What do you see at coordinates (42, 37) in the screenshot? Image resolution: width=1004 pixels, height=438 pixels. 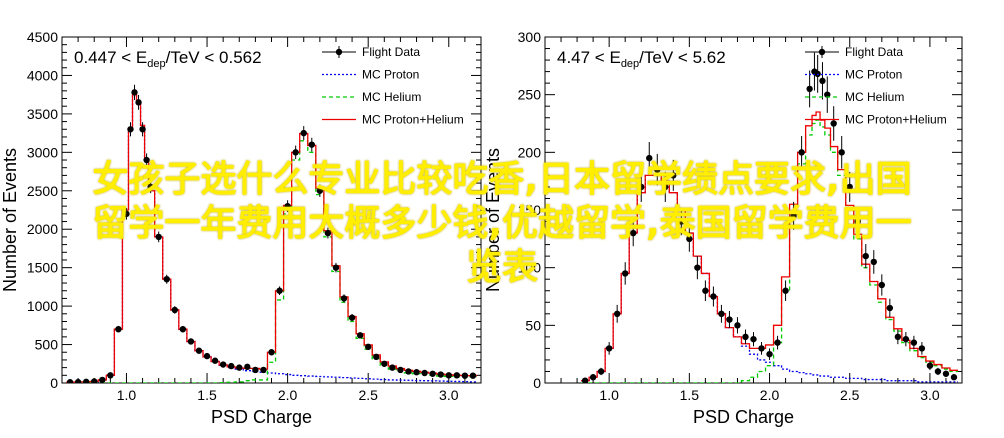 I see `y-tick-label: 4500` at bounding box center [42, 37].